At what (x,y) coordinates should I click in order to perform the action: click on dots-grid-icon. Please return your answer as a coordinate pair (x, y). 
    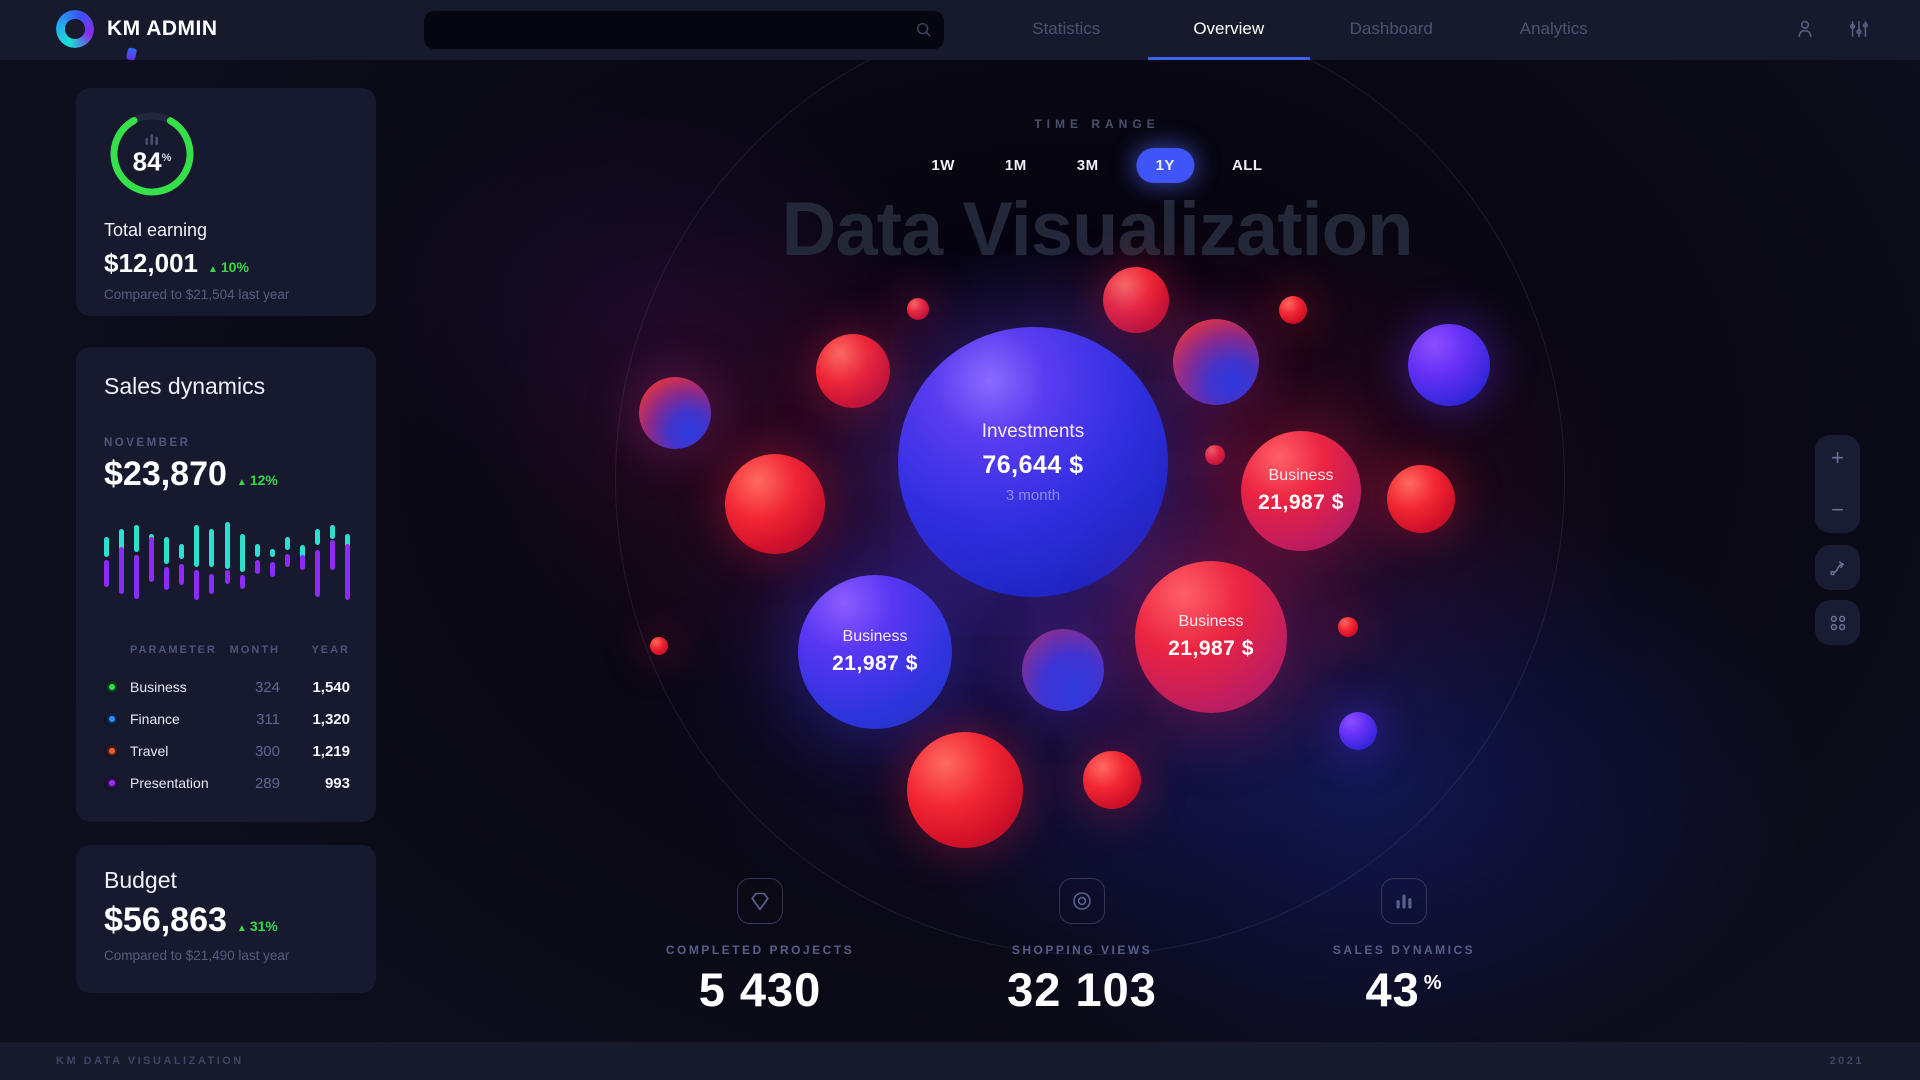
    Looking at the image, I should click on (1837, 622).